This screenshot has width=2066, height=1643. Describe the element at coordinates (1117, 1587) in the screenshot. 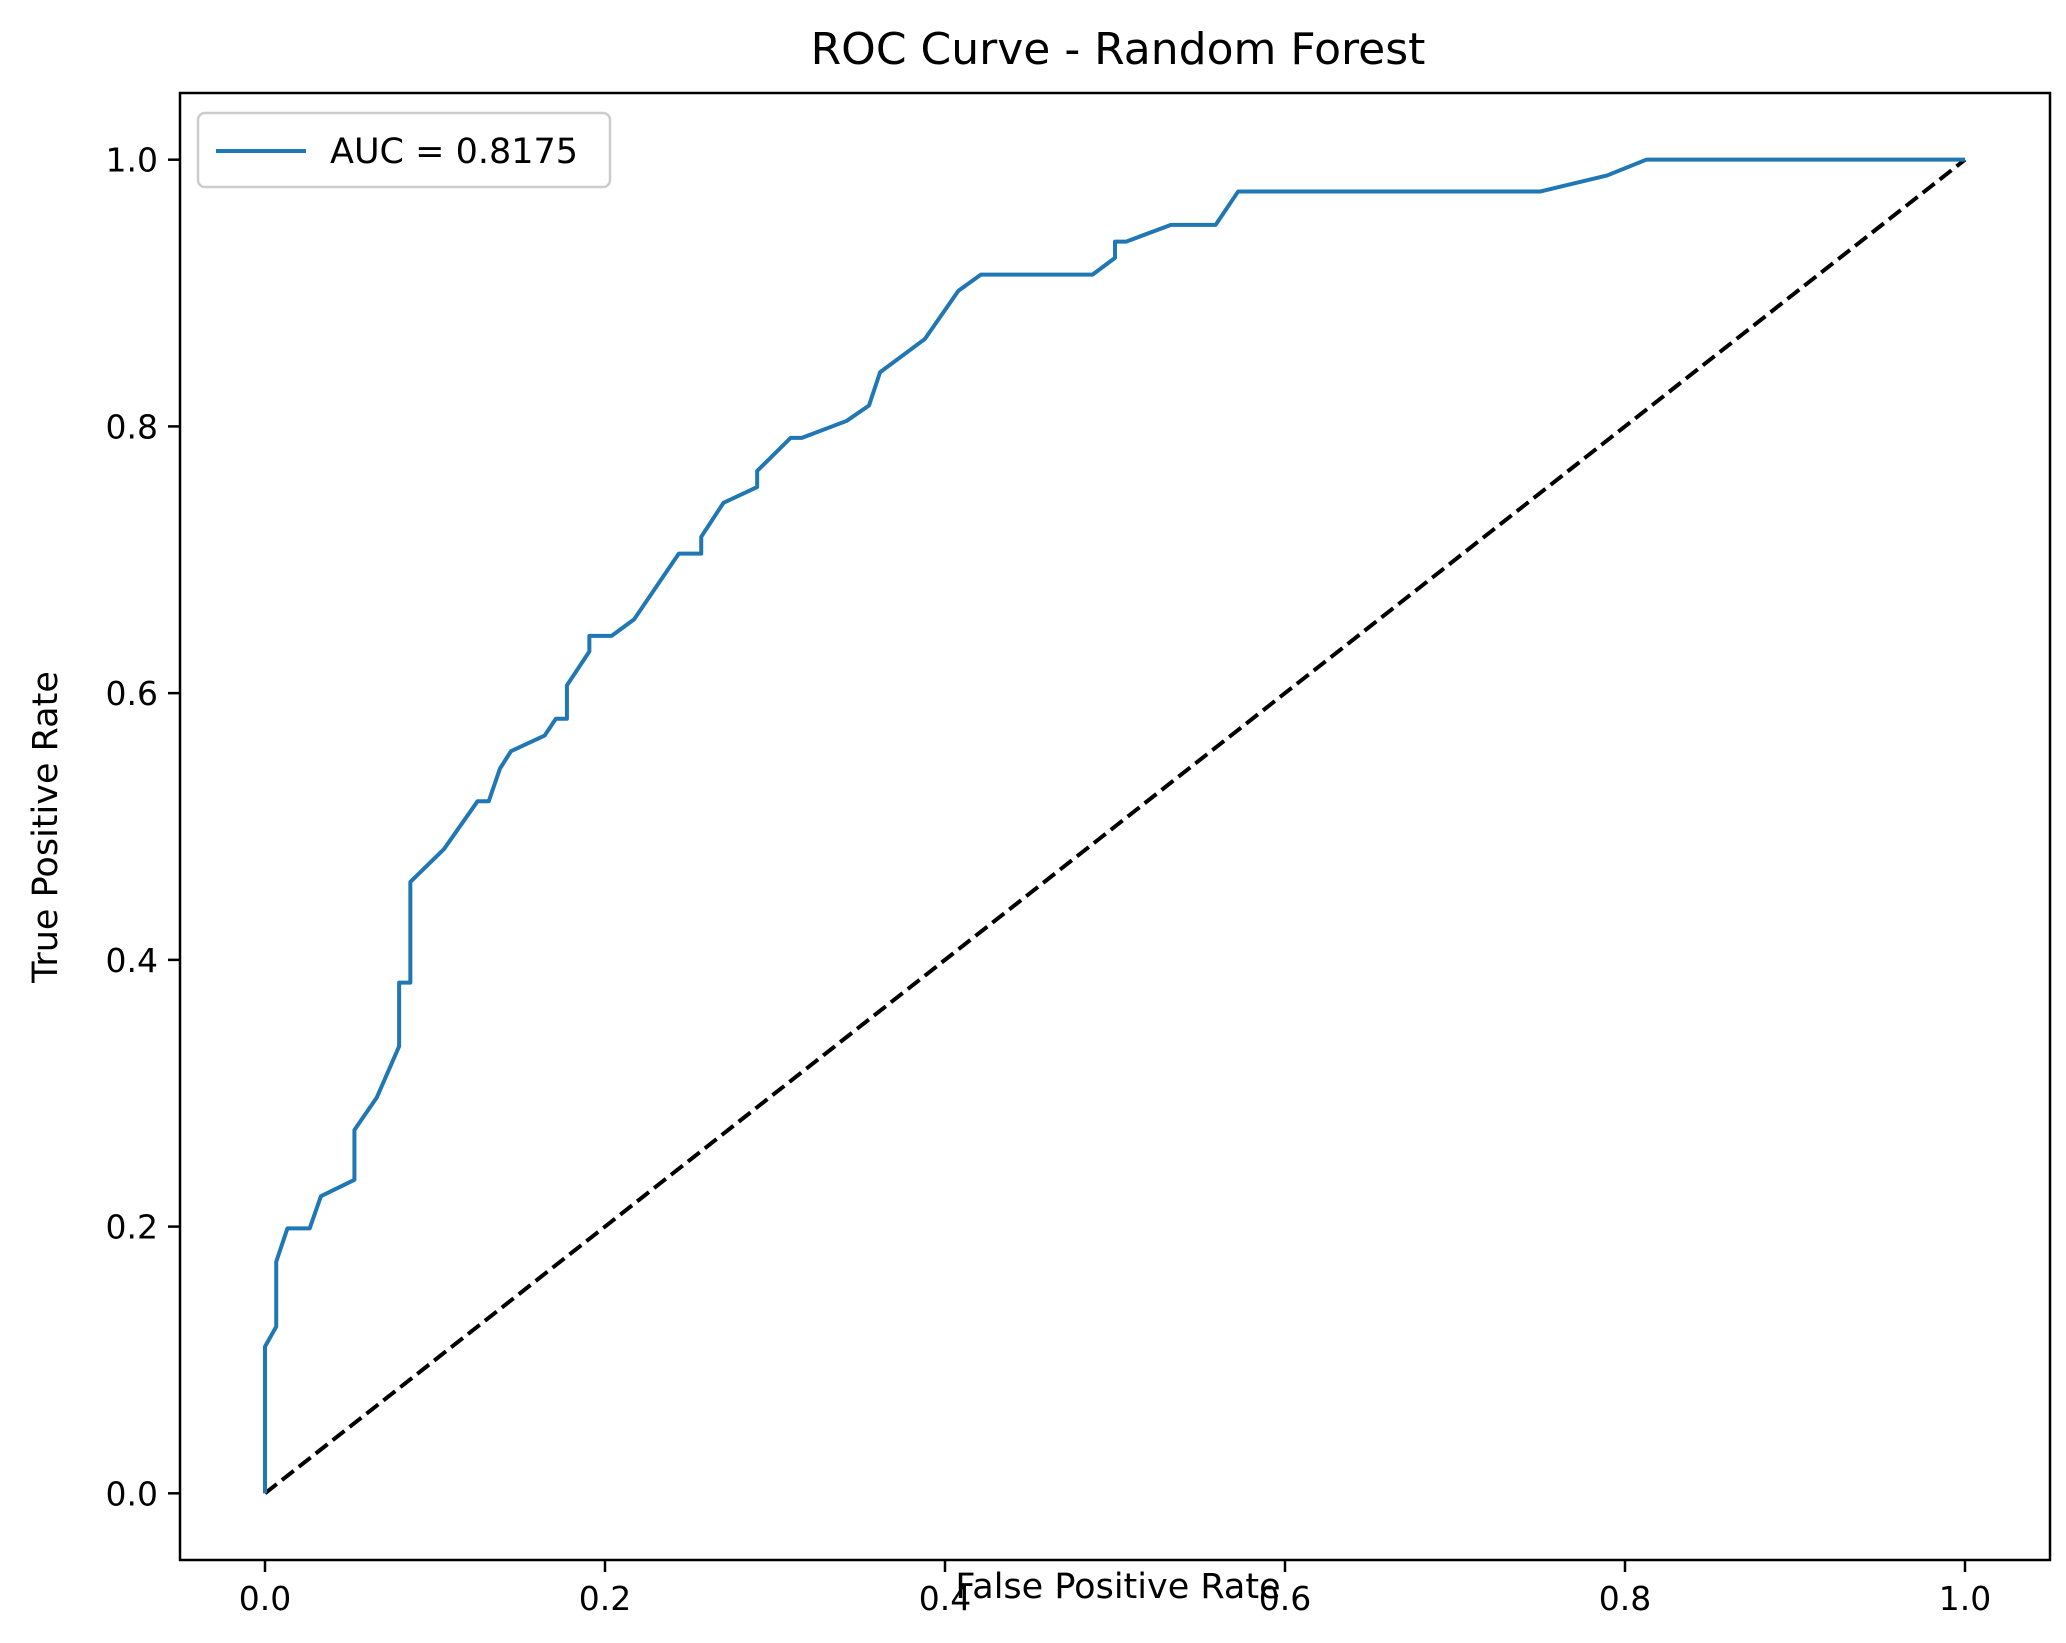

I see `x-axis-label: False Positive Rate` at that location.